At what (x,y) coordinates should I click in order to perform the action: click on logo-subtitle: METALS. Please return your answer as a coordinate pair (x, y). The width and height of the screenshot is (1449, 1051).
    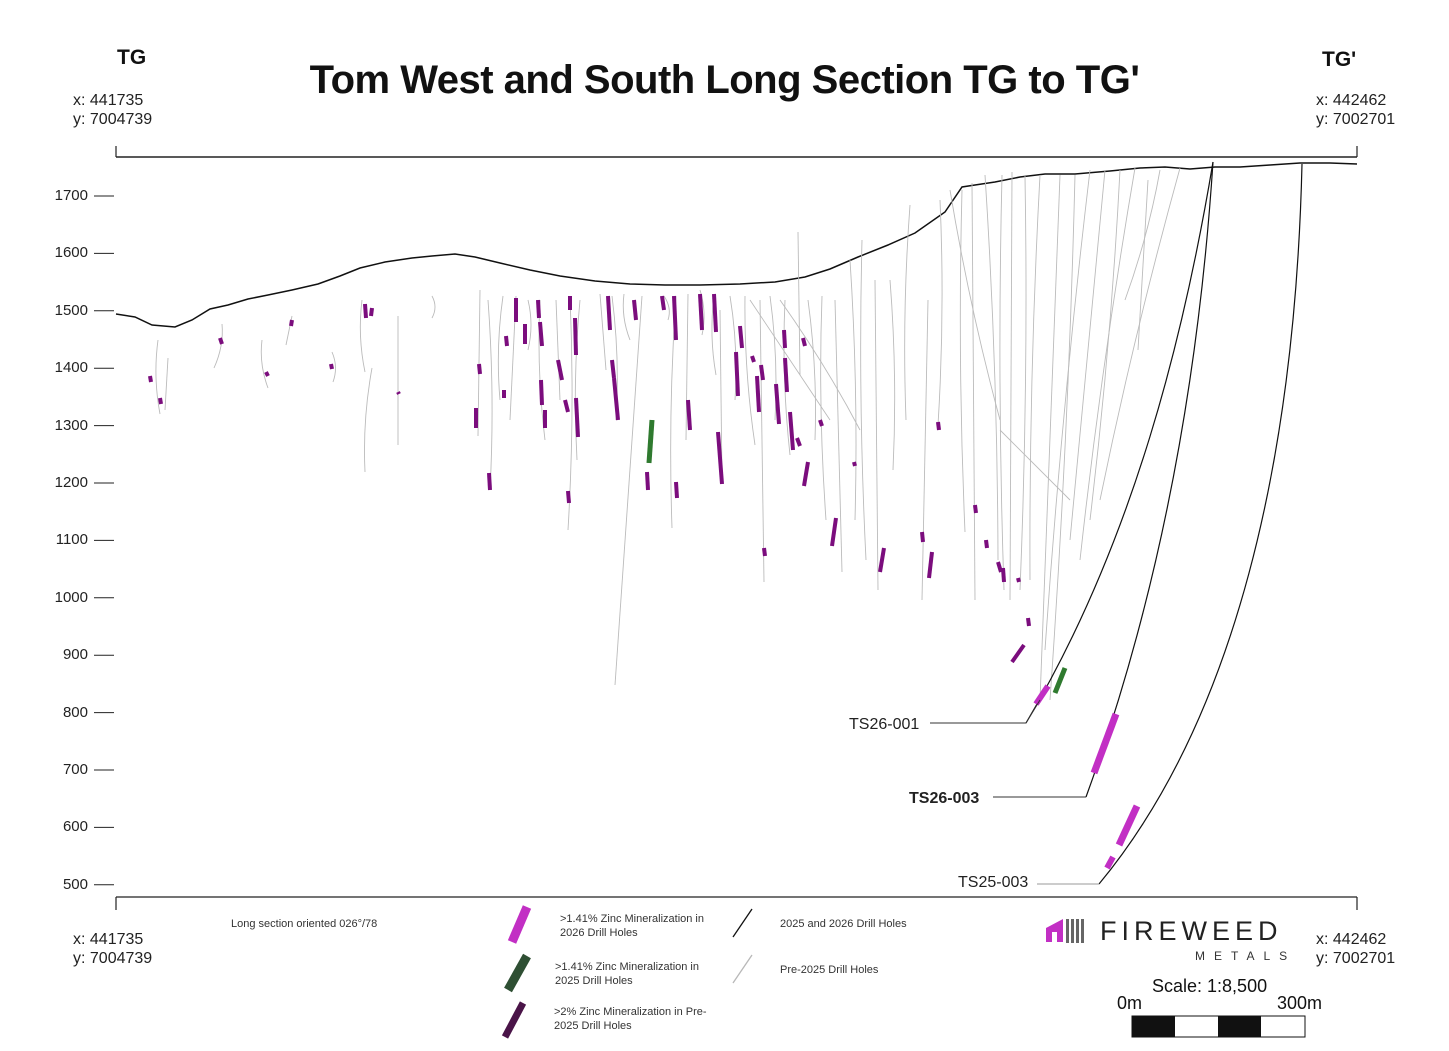
    Looking at the image, I should click on (1246, 956).